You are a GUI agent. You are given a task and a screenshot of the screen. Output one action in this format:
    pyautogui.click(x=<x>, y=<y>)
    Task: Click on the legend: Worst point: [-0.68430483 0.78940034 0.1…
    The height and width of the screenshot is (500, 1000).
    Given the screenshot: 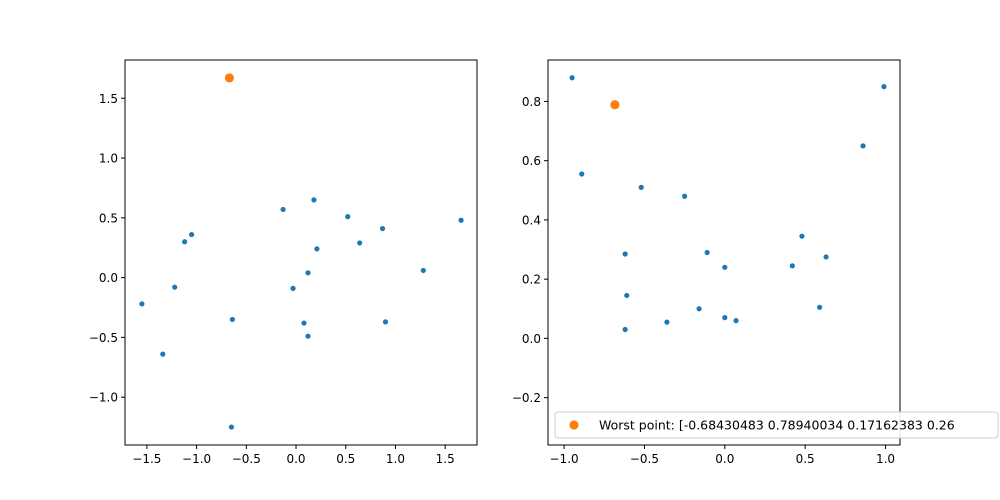 What is the action you would take?
    pyautogui.click(x=776, y=425)
    